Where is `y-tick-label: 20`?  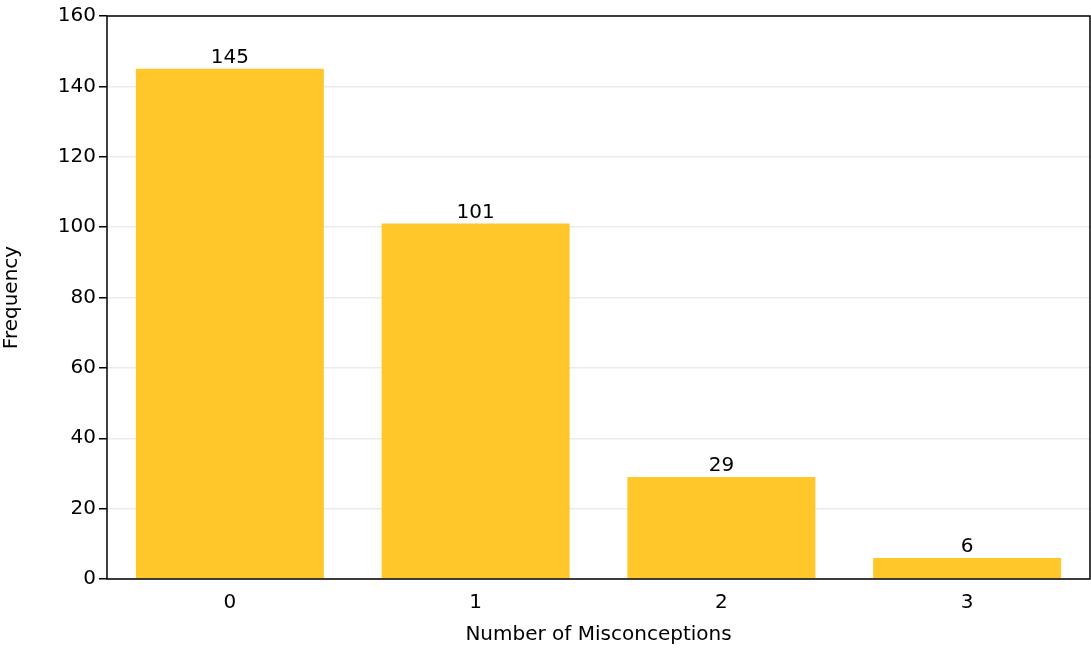 y-tick-label: 20 is located at coordinates (83, 506).